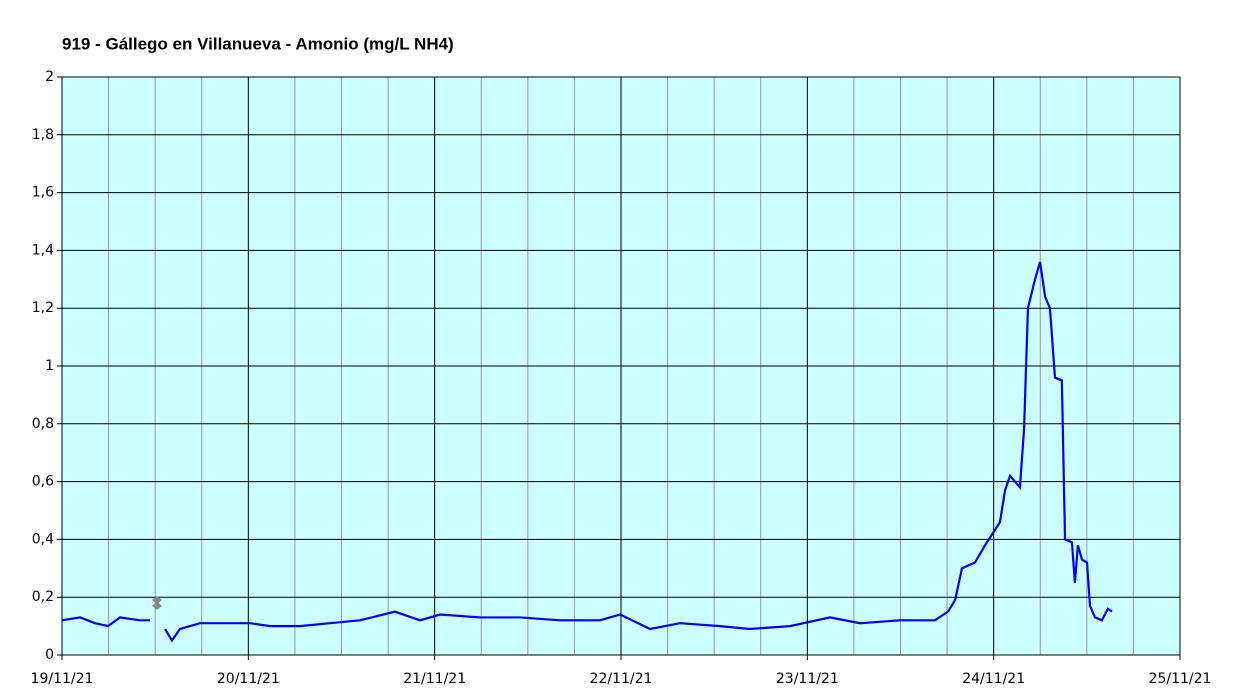 The image size is (1252, 693). Describe the element at coordinates (49, 655) in the screenshot. I see `y-tick-label: 0` at that location.